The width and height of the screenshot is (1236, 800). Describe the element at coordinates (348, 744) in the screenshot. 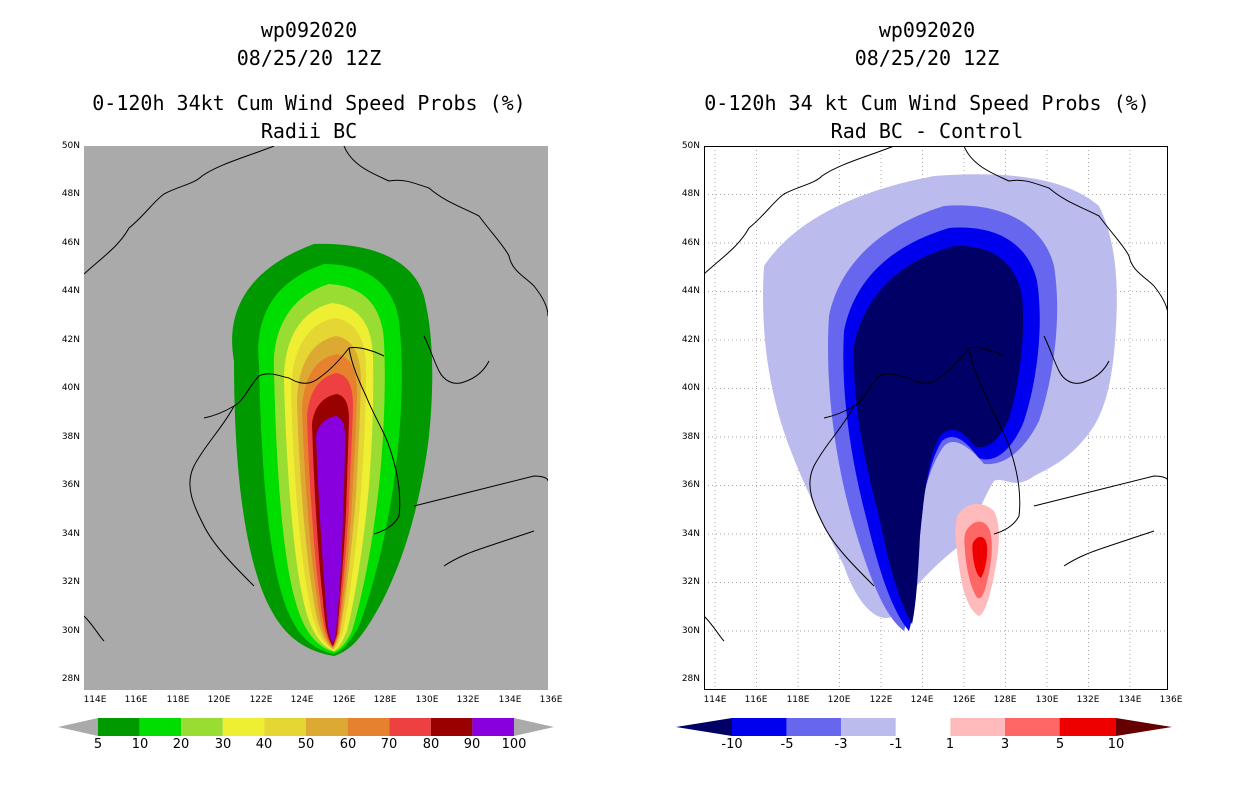

I see `colorbar-label: 60` at that location.